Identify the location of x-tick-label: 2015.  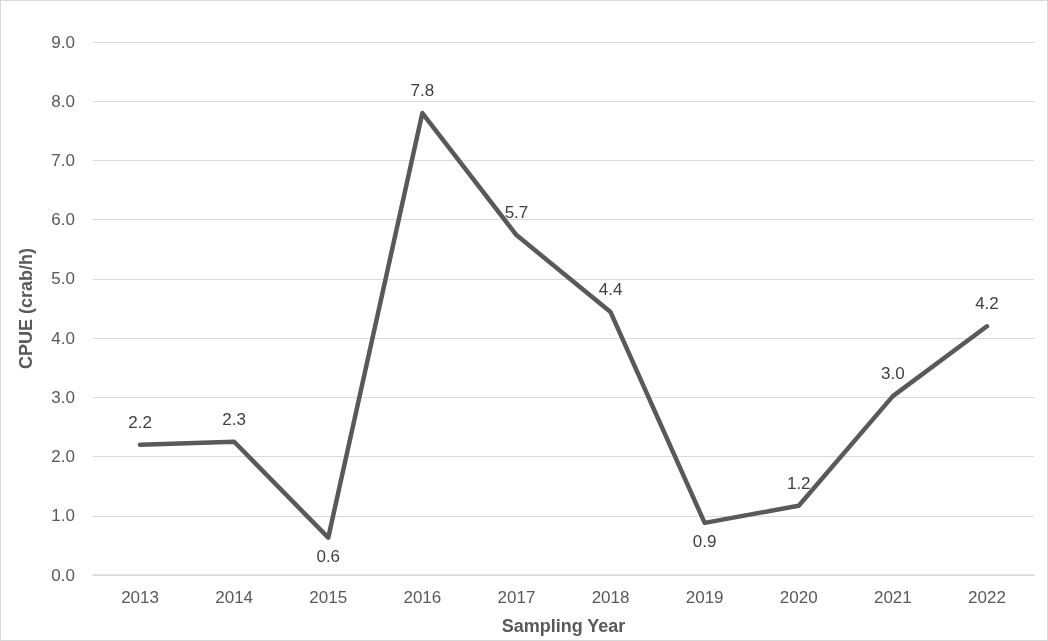
(328, 597).